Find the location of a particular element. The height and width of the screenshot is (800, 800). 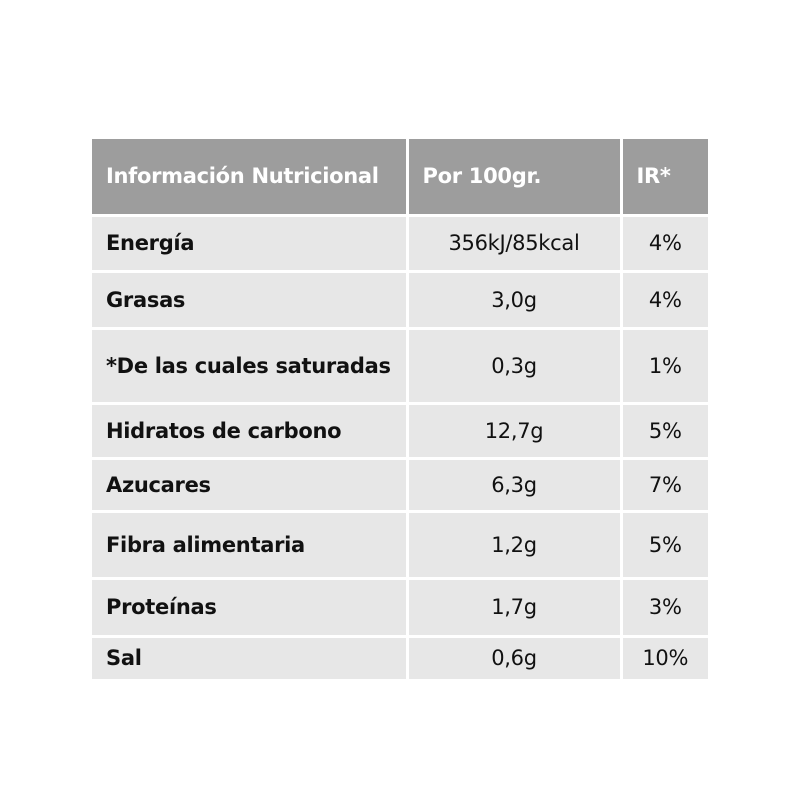

nutrient-ir: 7% is located at coordinates (663, 484).